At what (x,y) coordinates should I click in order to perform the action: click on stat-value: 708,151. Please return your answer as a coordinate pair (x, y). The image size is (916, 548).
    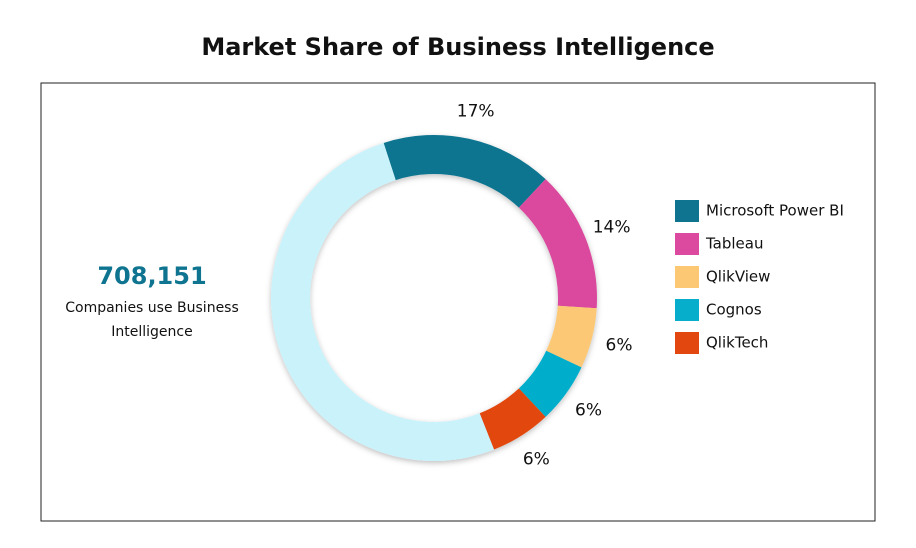
    Looking at the image, I should click on (152, 276).